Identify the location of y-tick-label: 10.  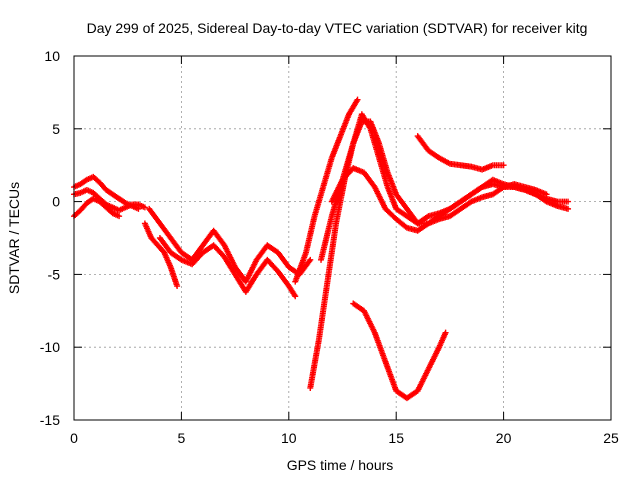
(52, 56).